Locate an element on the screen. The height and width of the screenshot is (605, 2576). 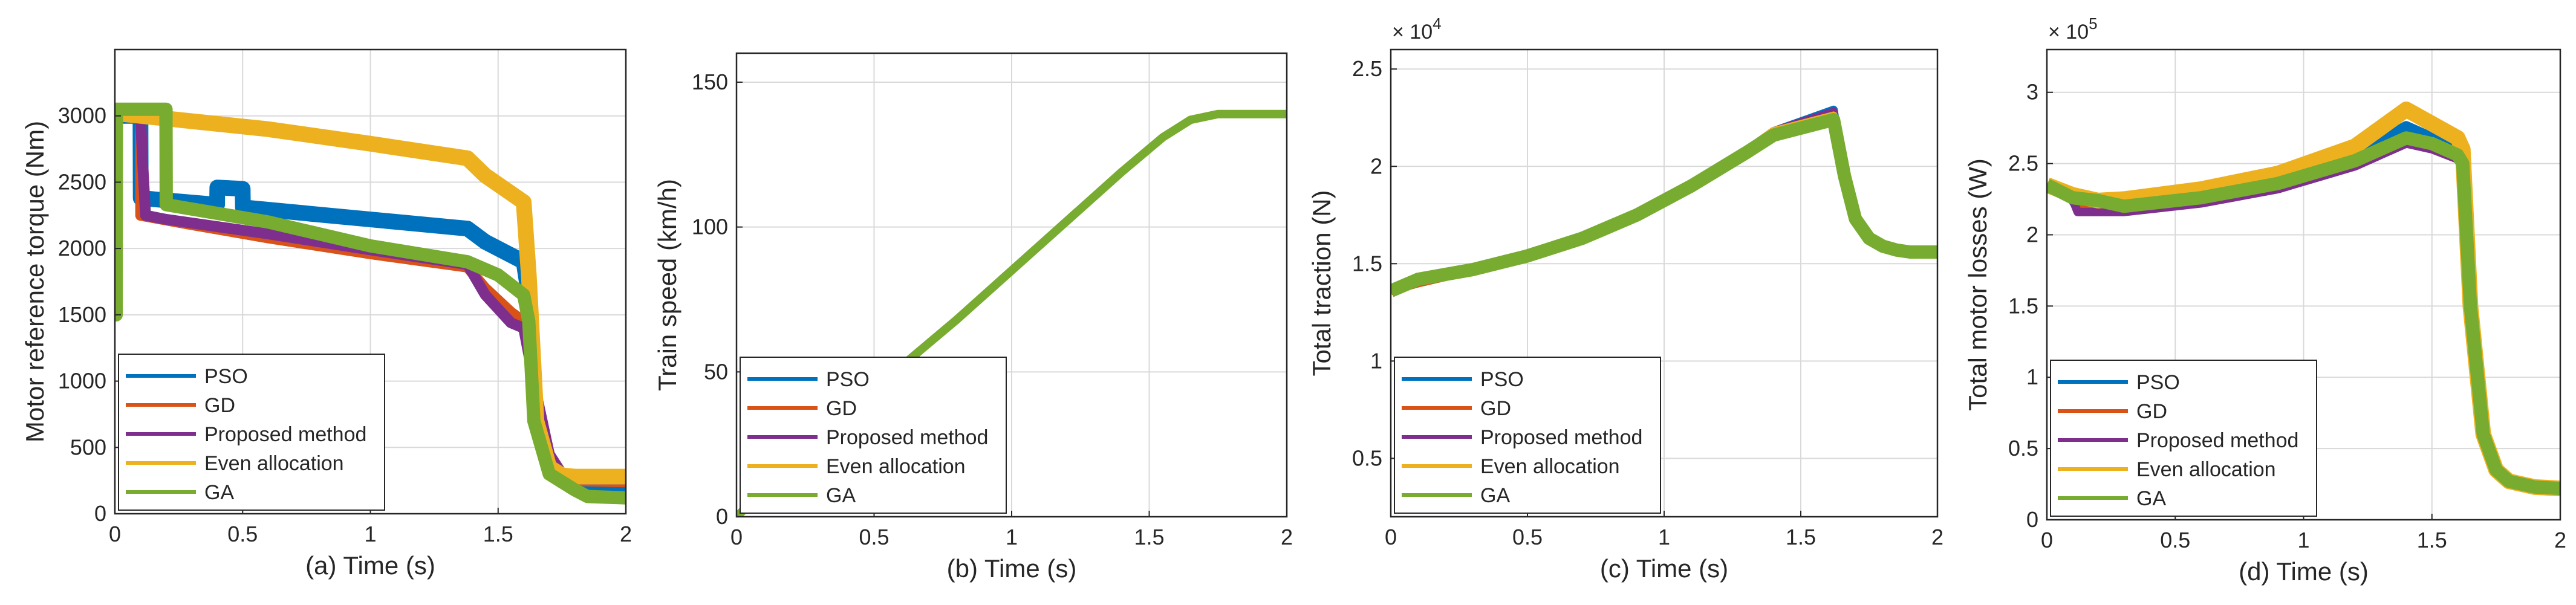
y-tick-label: 2500 is located at coordinates (82, 181).